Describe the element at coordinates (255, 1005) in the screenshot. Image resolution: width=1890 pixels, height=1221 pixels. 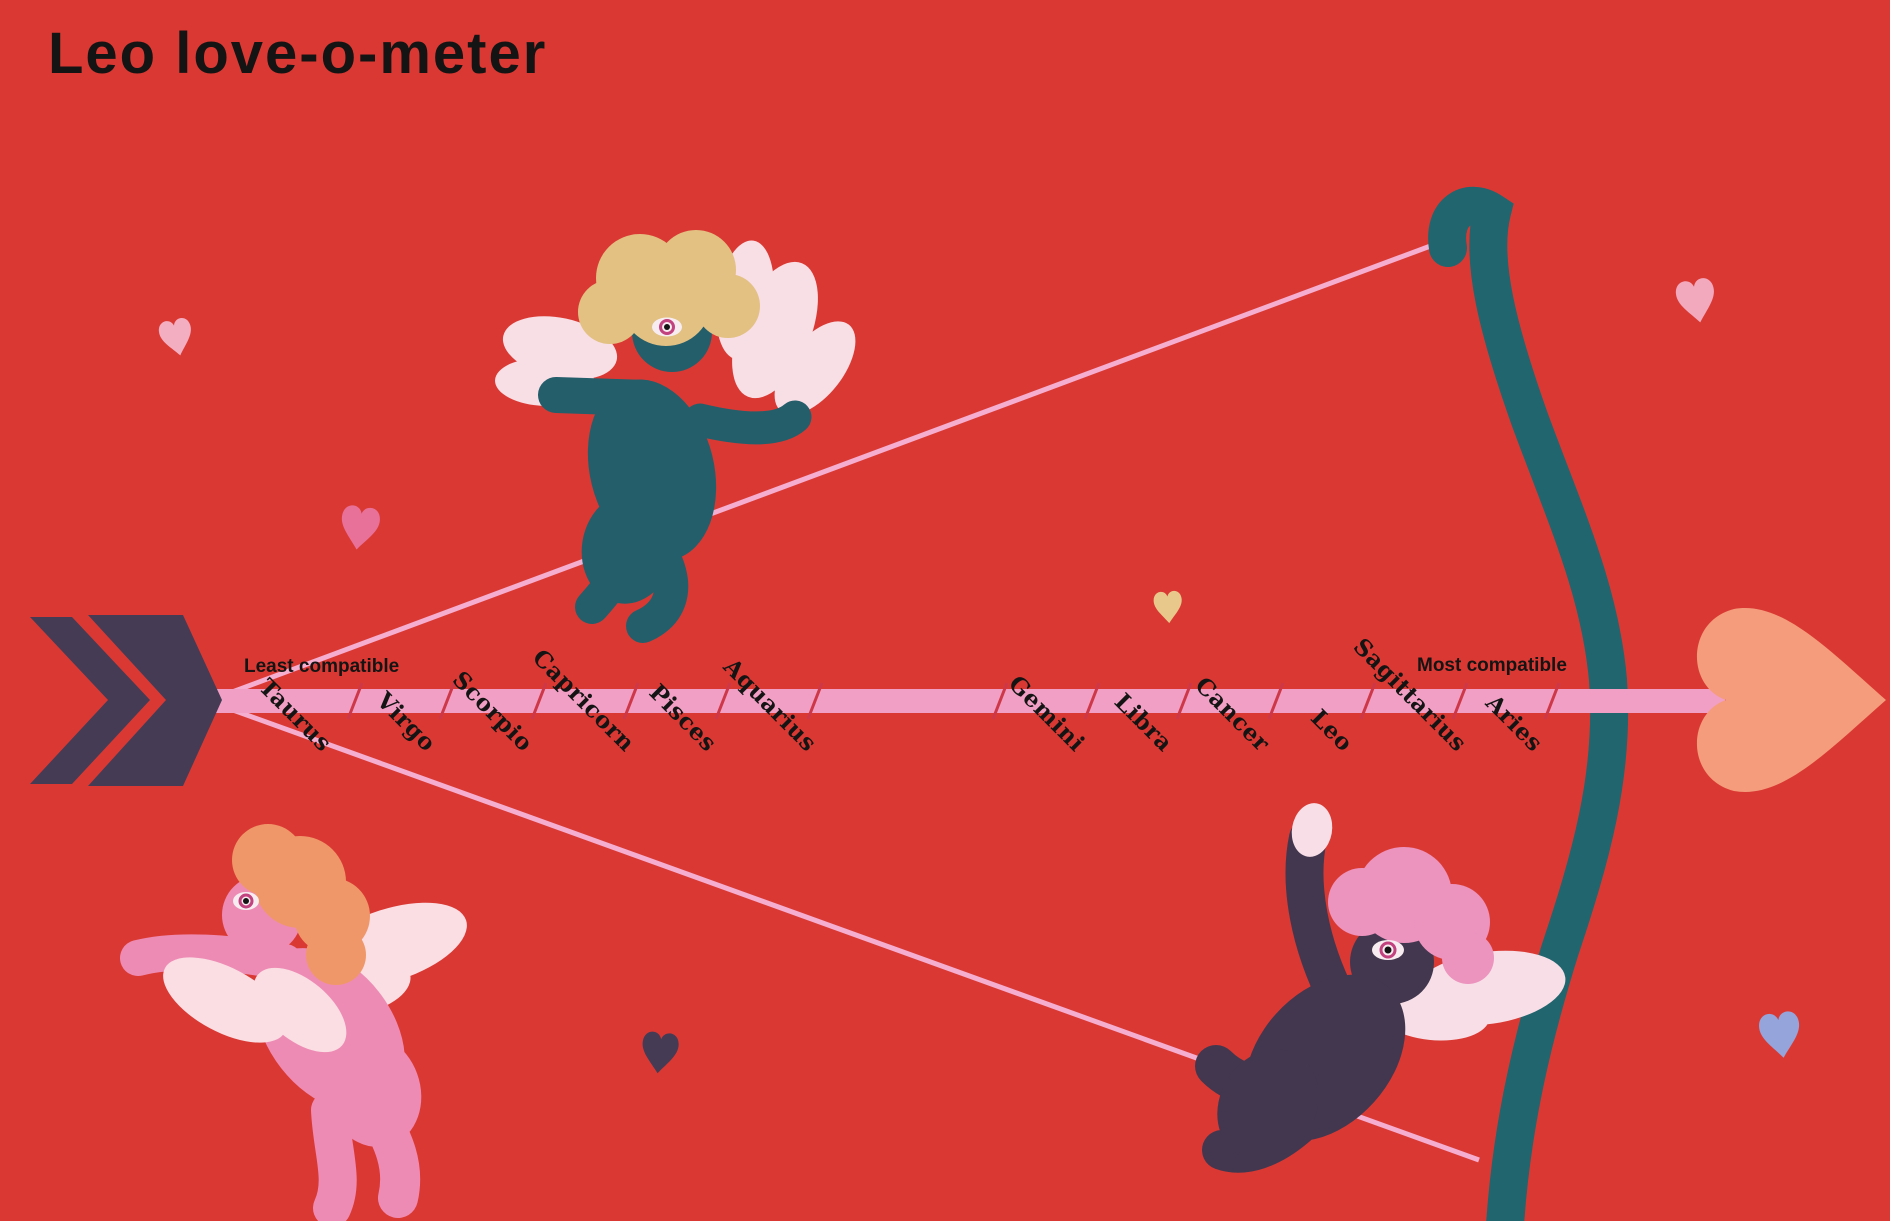
I see `cupid-bottom-left-wings-front` at that location.